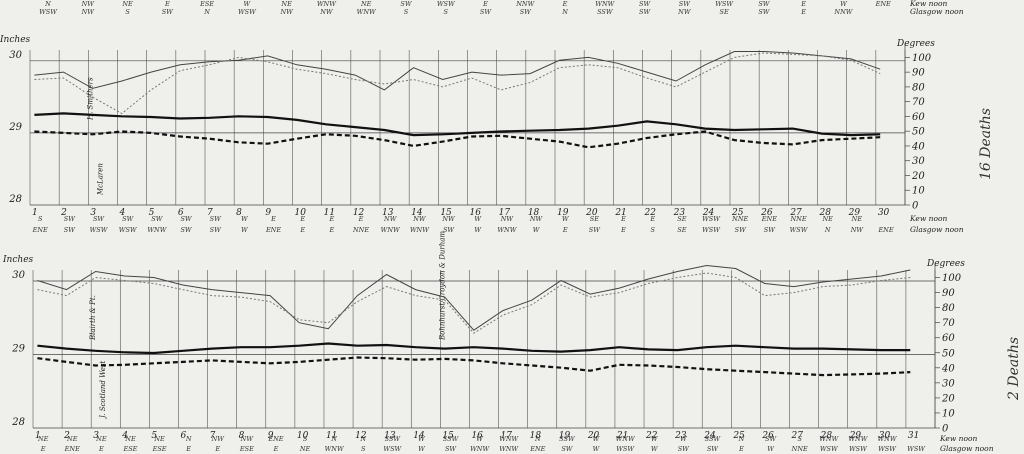  Describe the element at coordinates (563, 213) in the screenshot. I see `day-label: 19` at that location.